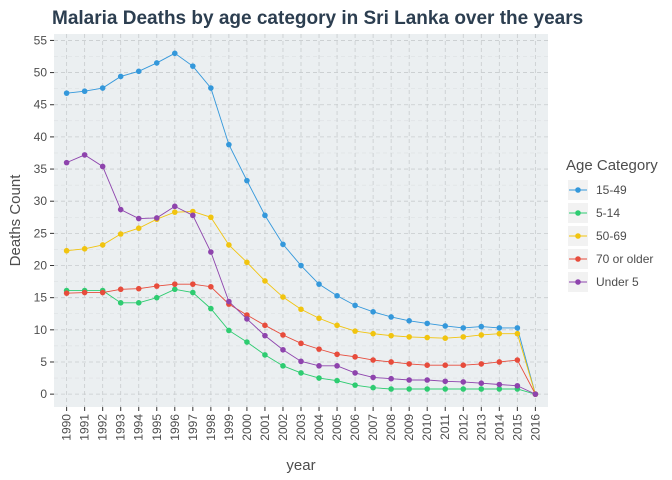 The height and width of the screenshot is (480, 672). Describe the element at coordinates (247, 427) in the screenshot. I see `x-tick-label: 2000` at that location.